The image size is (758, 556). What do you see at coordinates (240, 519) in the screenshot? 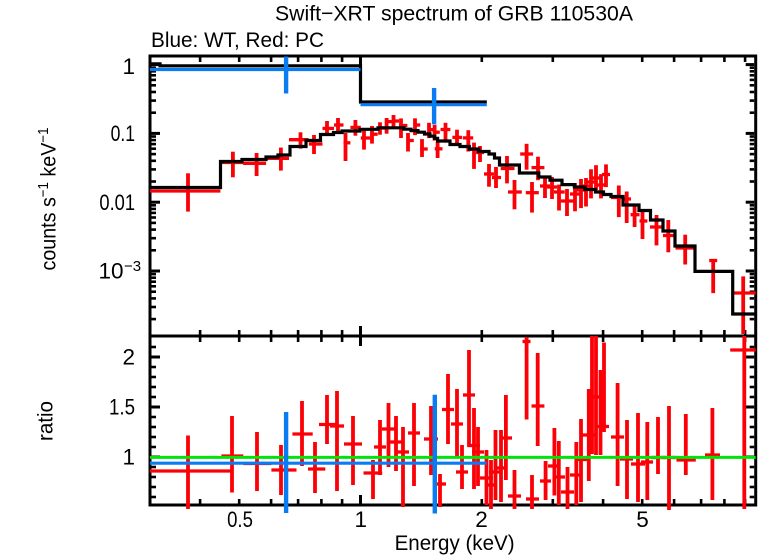
I see `svg-text: 0.5` at bounding box center [240, 519].